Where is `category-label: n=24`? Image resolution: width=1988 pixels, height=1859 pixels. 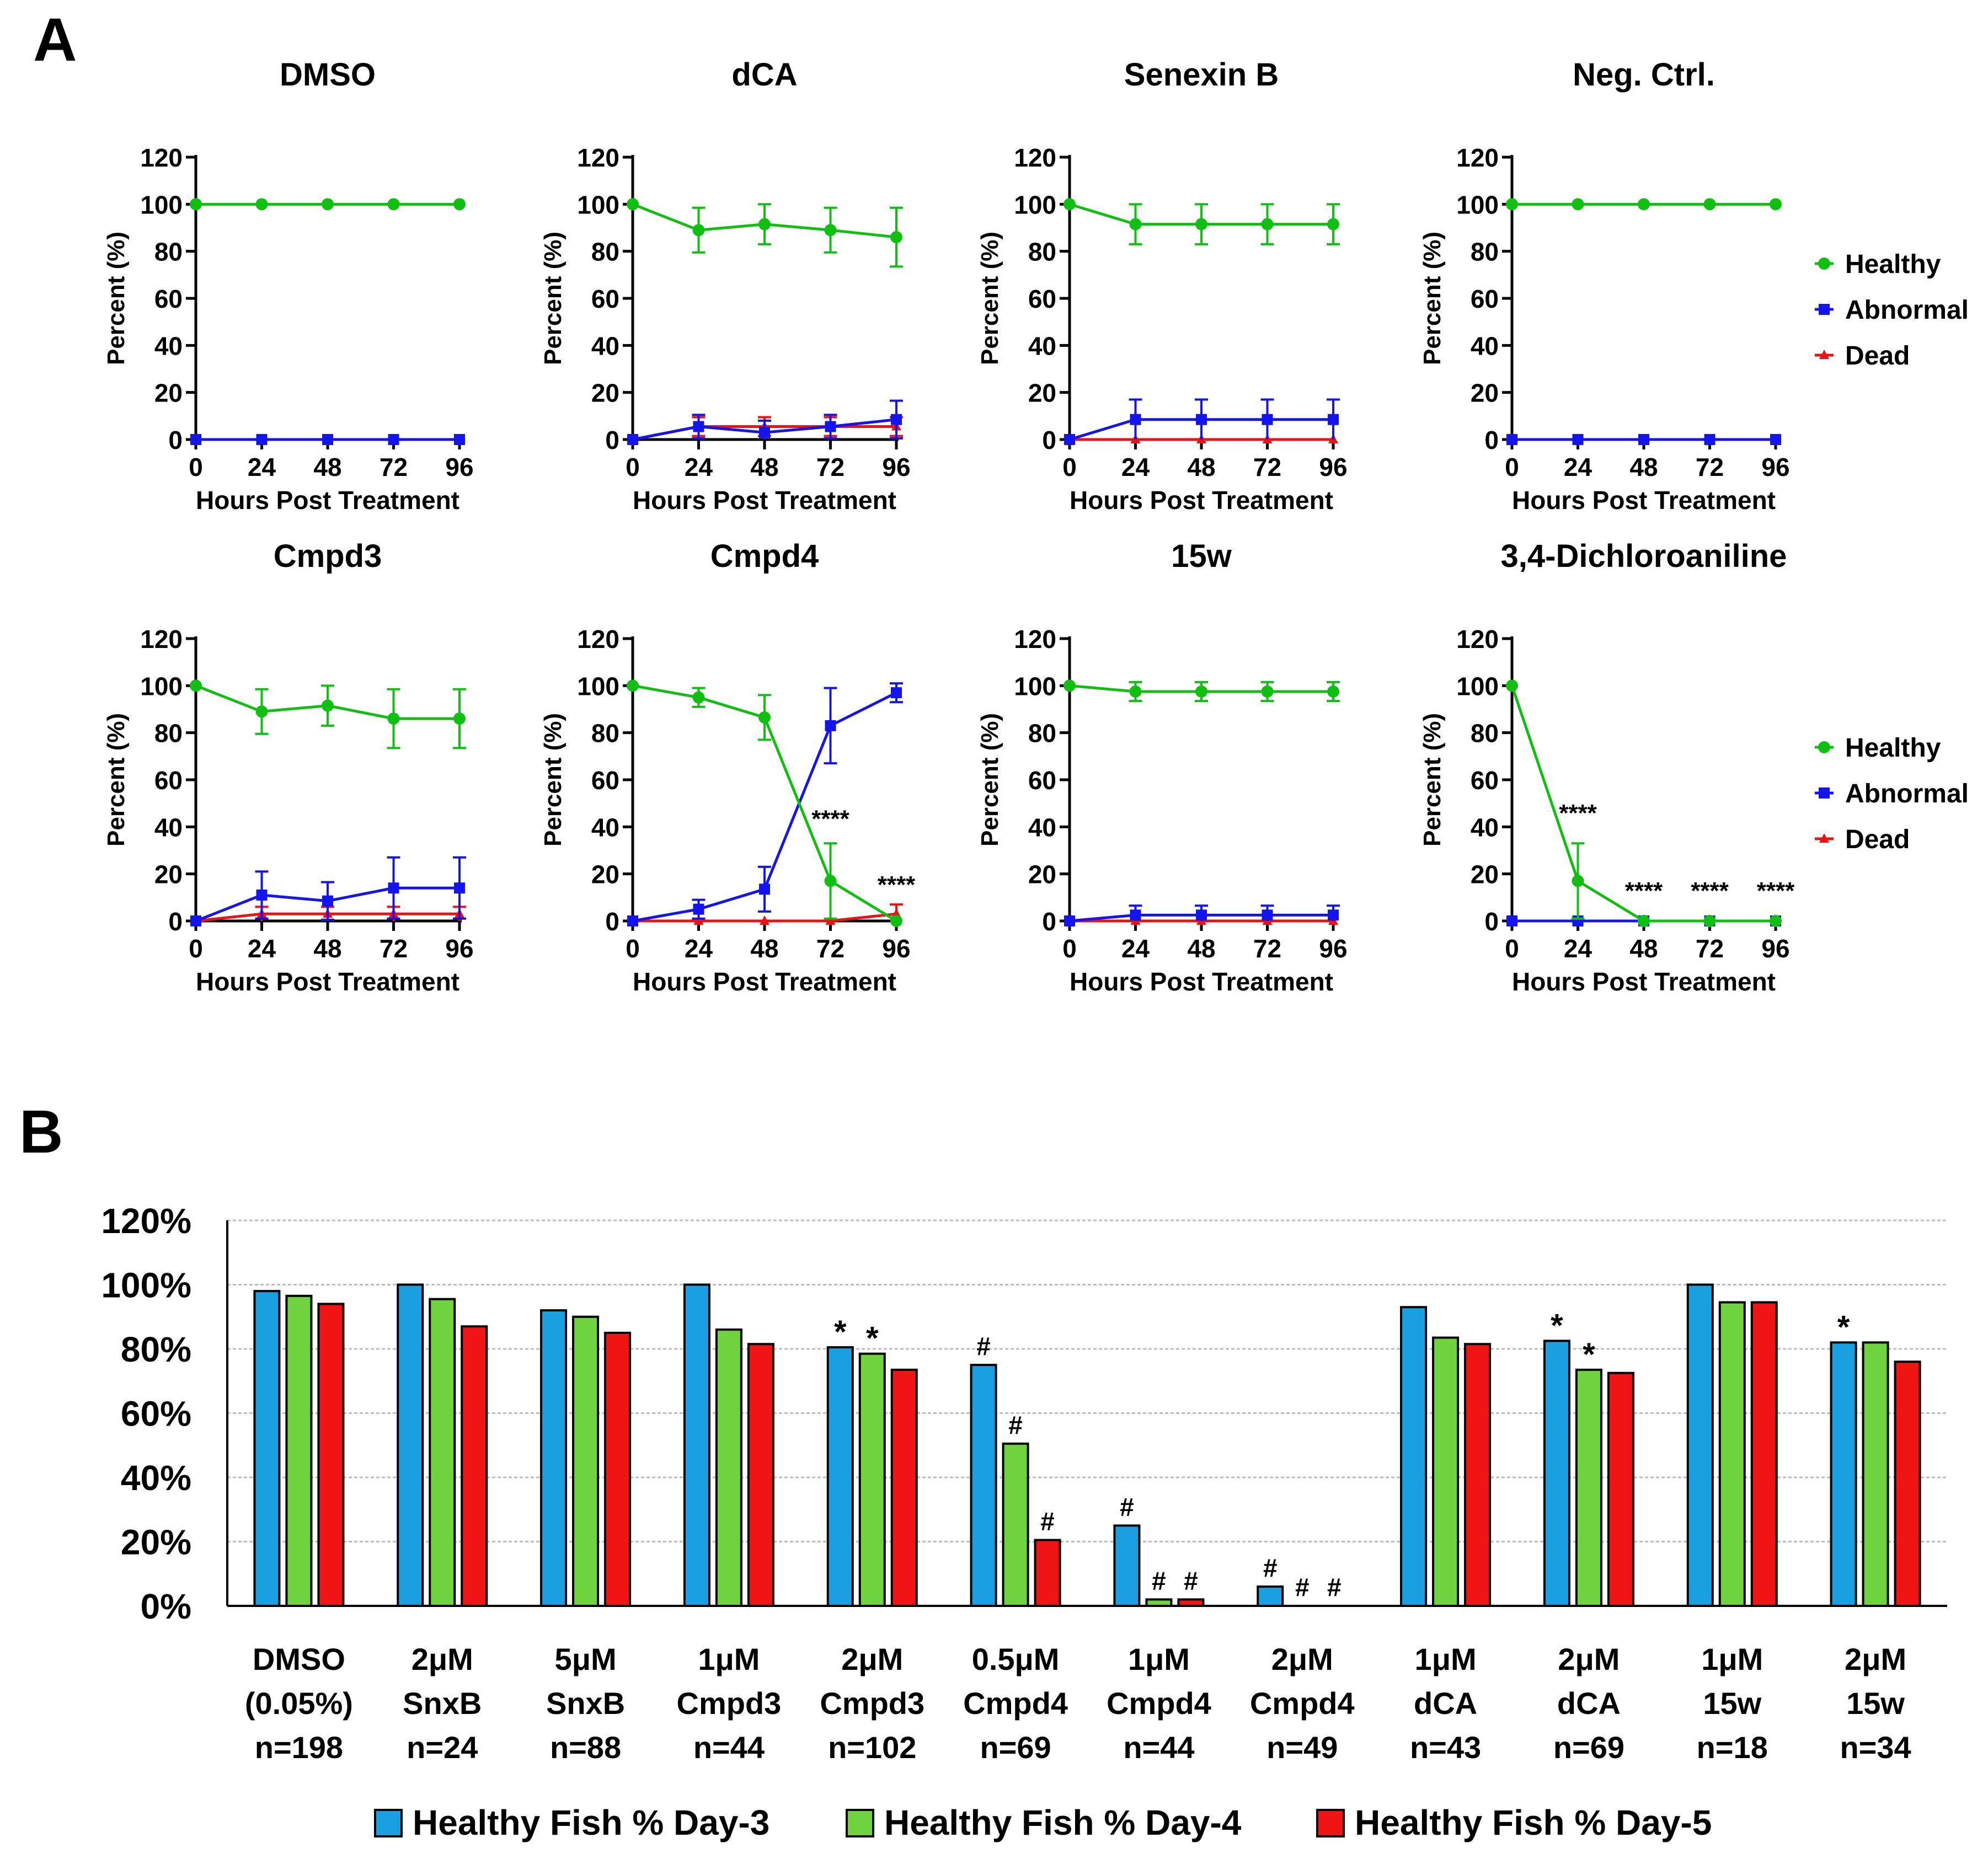
category-label: n=24 is located at coordinates (443, 1747).